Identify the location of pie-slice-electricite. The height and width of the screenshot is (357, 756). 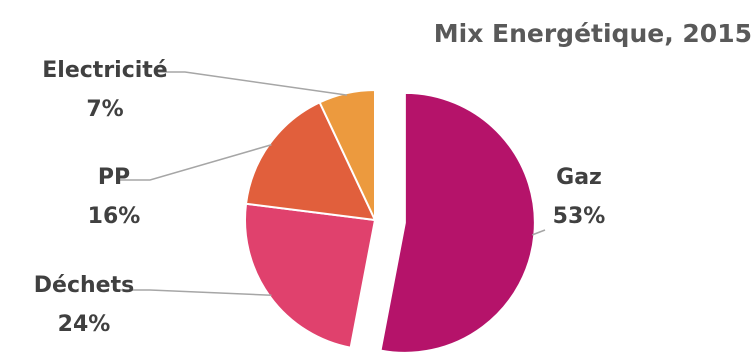
(347, 154).